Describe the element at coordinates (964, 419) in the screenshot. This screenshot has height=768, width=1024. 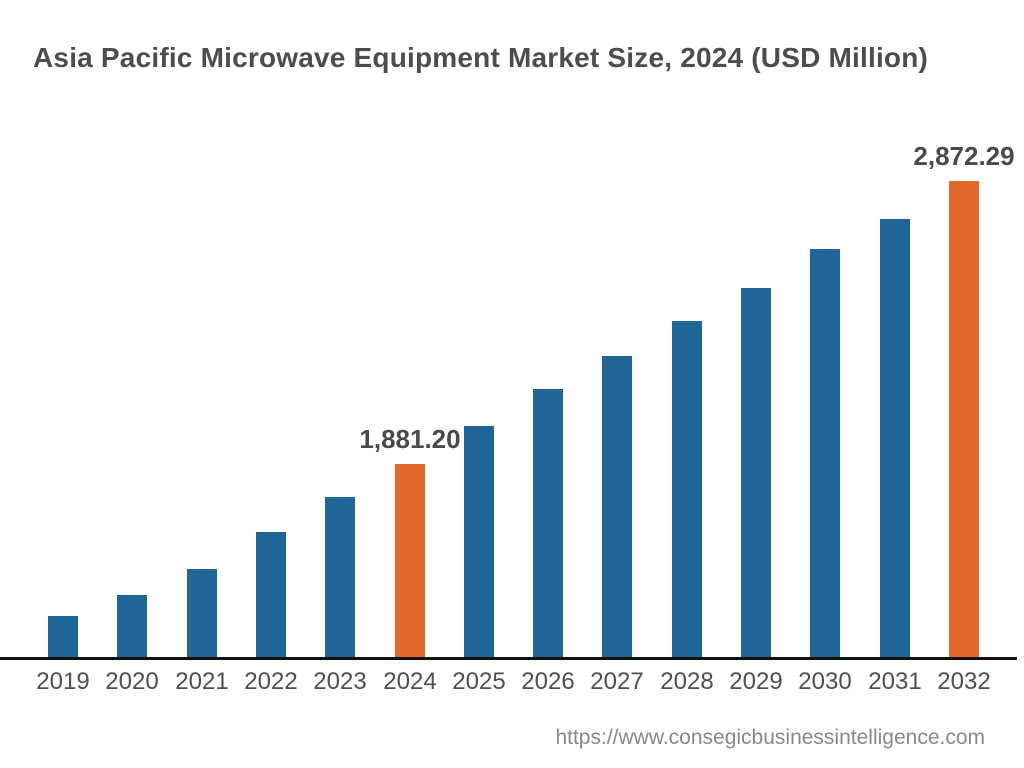
I see `bar-2032` at that location.